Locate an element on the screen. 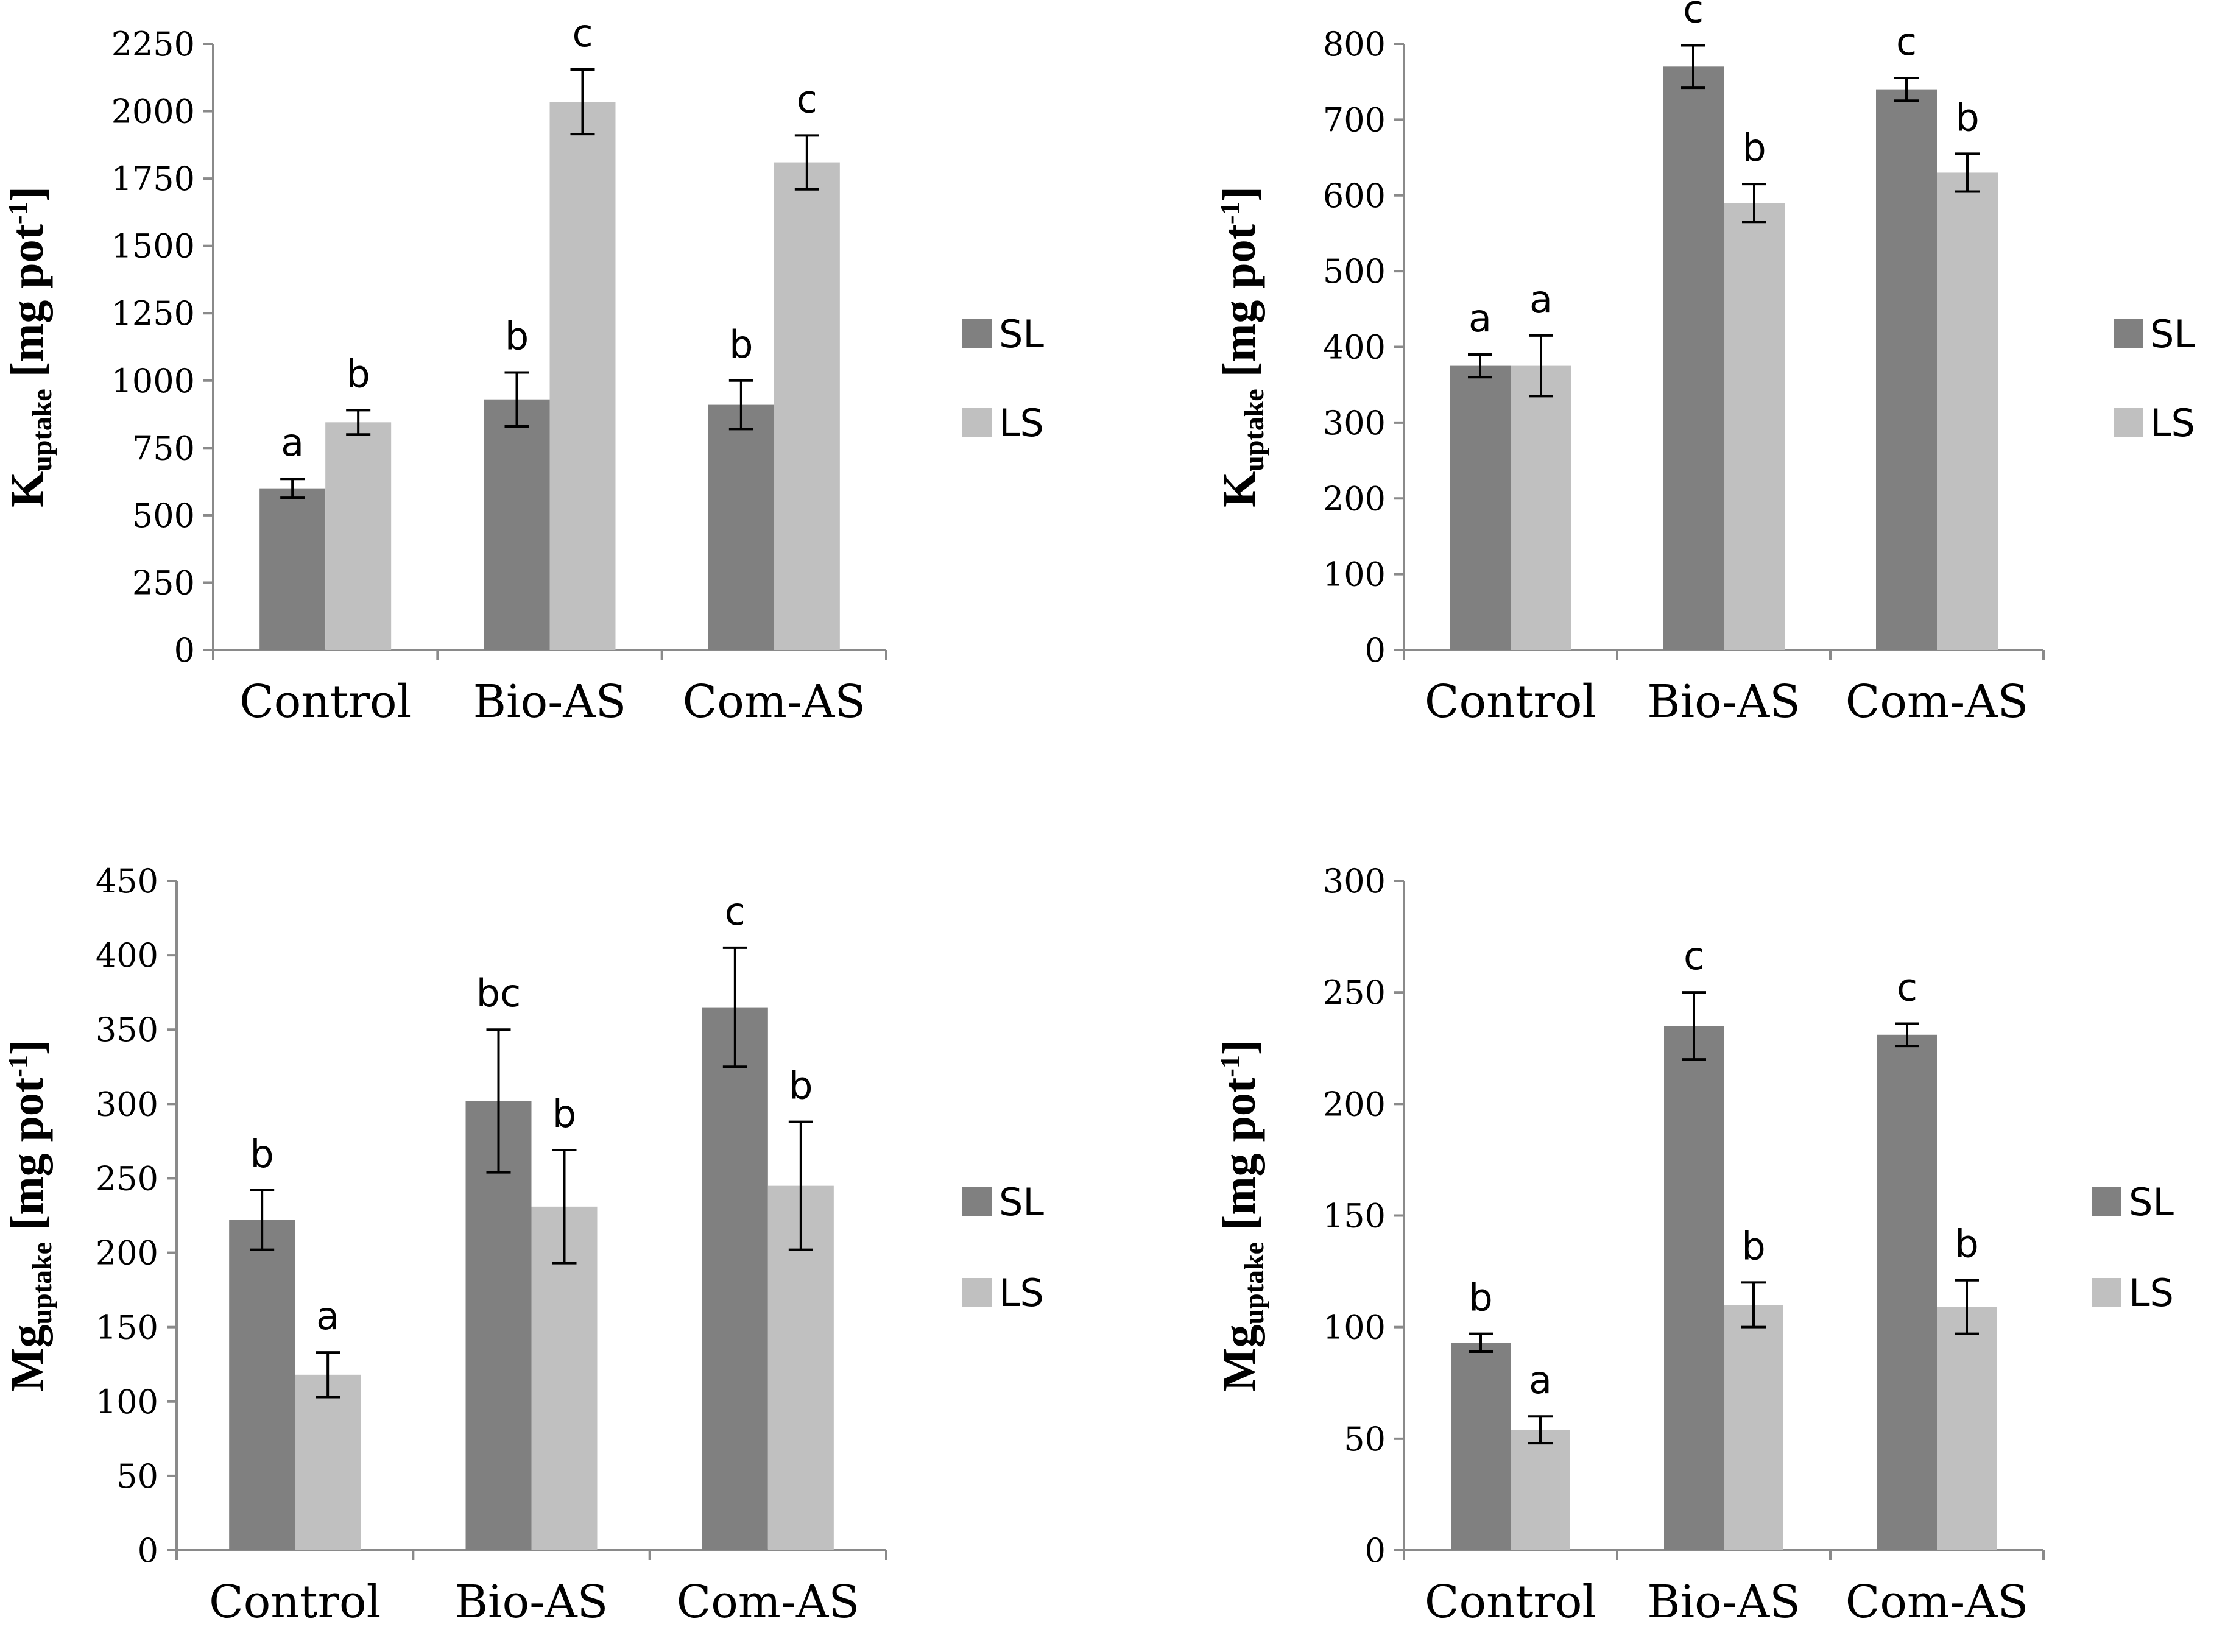 Image resolution: width=2225 pixels, height=1652 pixels. y-tick-label: 1250 is located at coordinates (153, 313).